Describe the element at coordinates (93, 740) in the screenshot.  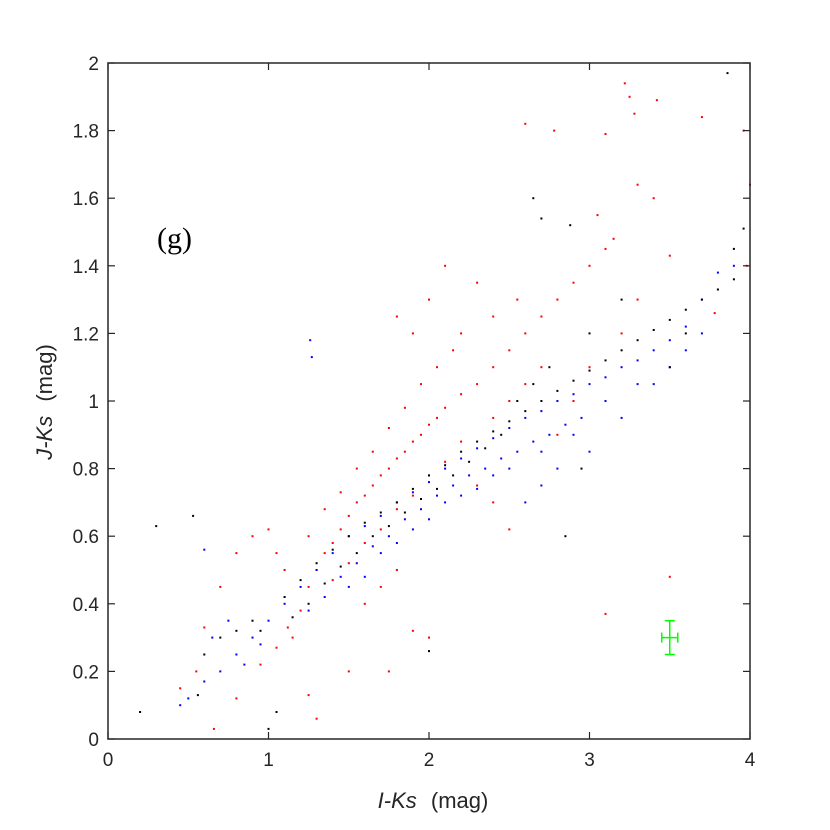
I see `y-tick-label: 0` at that location.